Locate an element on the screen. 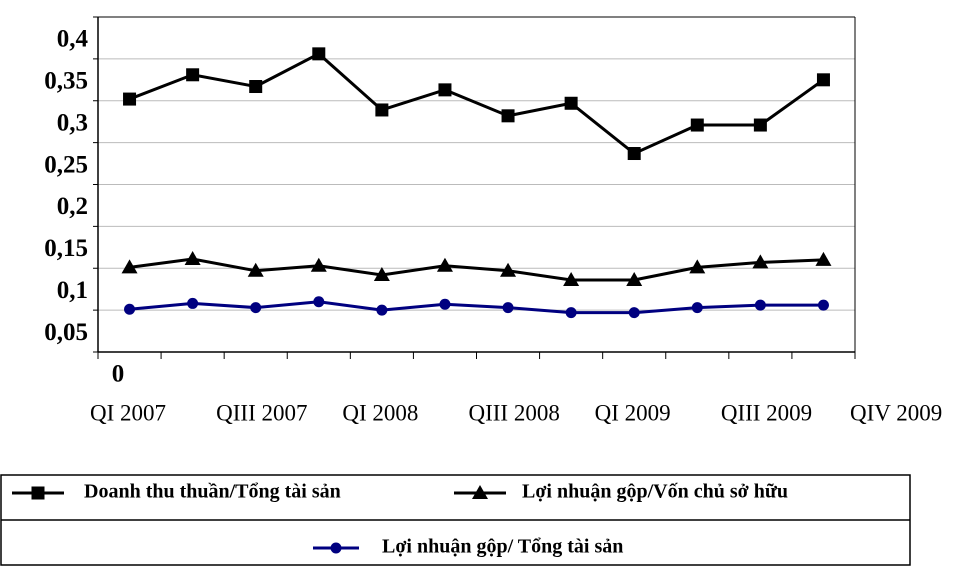 This screenshot has width=976, height=566. x-tick-label: QIII 2007 is located at coordinates (261, 412).